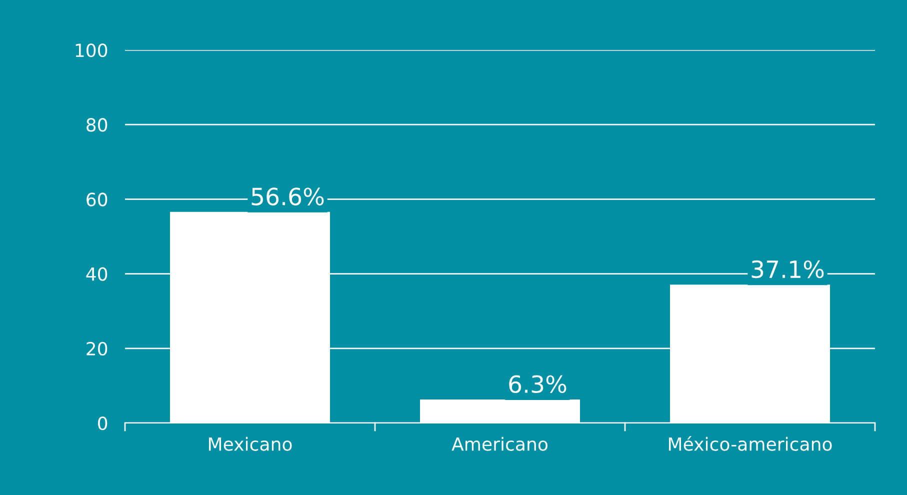 The image size is (907, 495). What do you see at coordinates (250, 443) in the screenshot?
I see `x-tick-label: Mexicano` at bounding box center [250, 443].